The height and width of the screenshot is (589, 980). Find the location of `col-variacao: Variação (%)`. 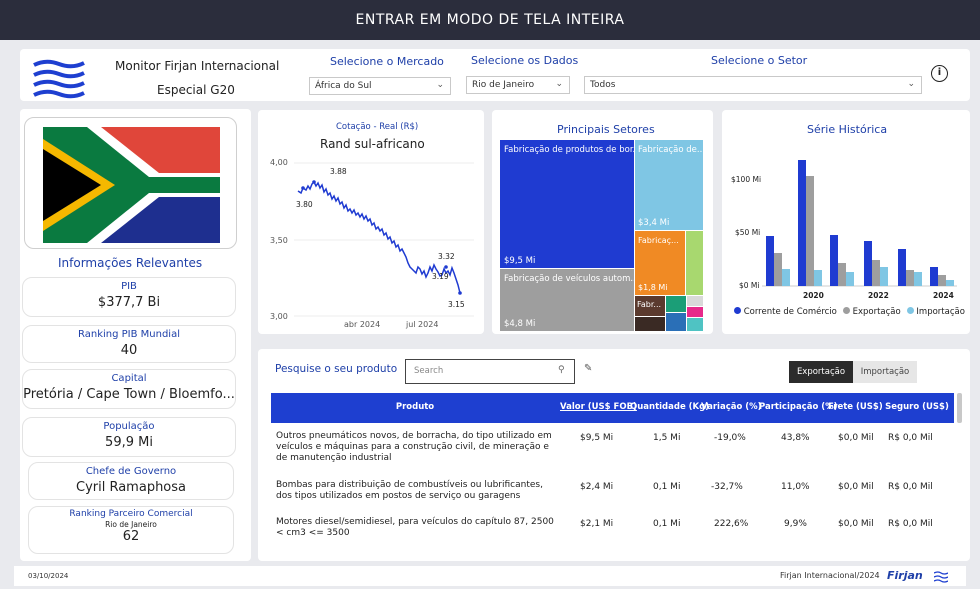

col-variacao: Variação (%) is located at coordinates (731, 407).